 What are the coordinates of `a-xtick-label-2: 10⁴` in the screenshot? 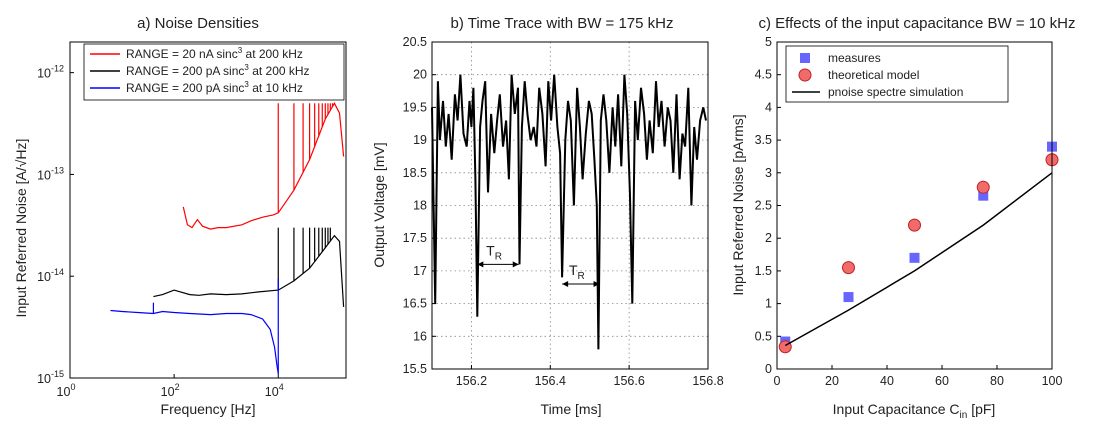 It's located at (274, 390).